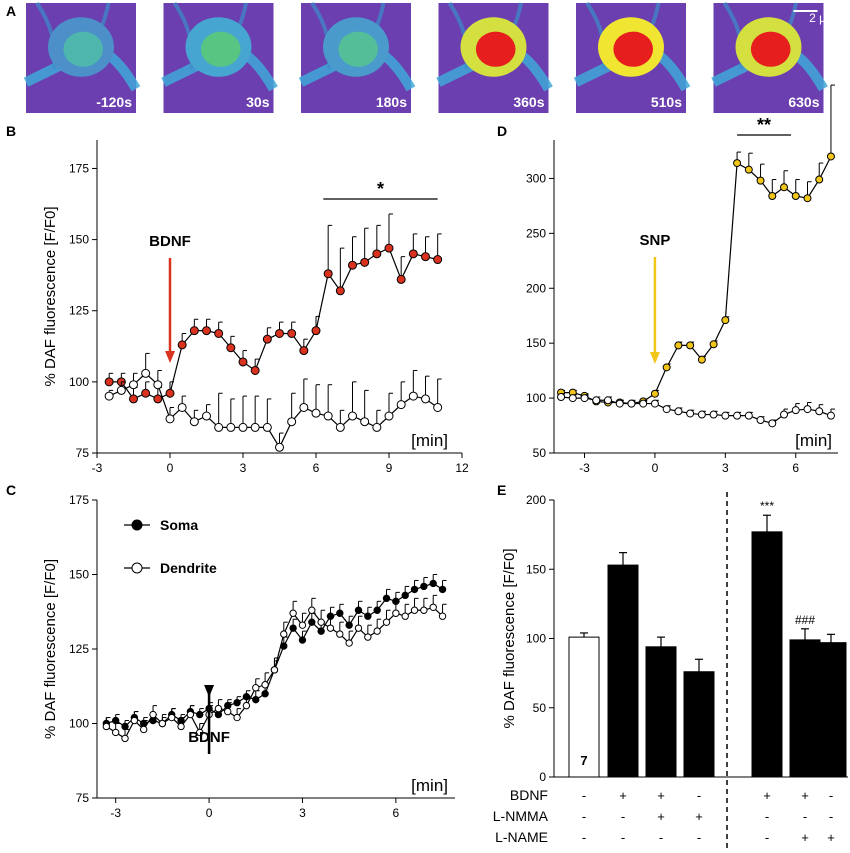  I want to click on treatment-row-label: BDNF, so click(529, 795).